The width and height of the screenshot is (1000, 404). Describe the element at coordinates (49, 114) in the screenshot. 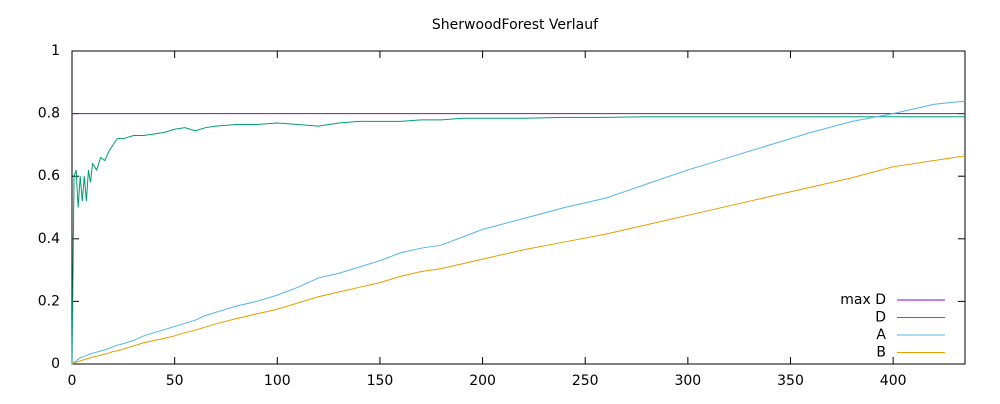

I see `y-tick-label: 0.8` at that location.